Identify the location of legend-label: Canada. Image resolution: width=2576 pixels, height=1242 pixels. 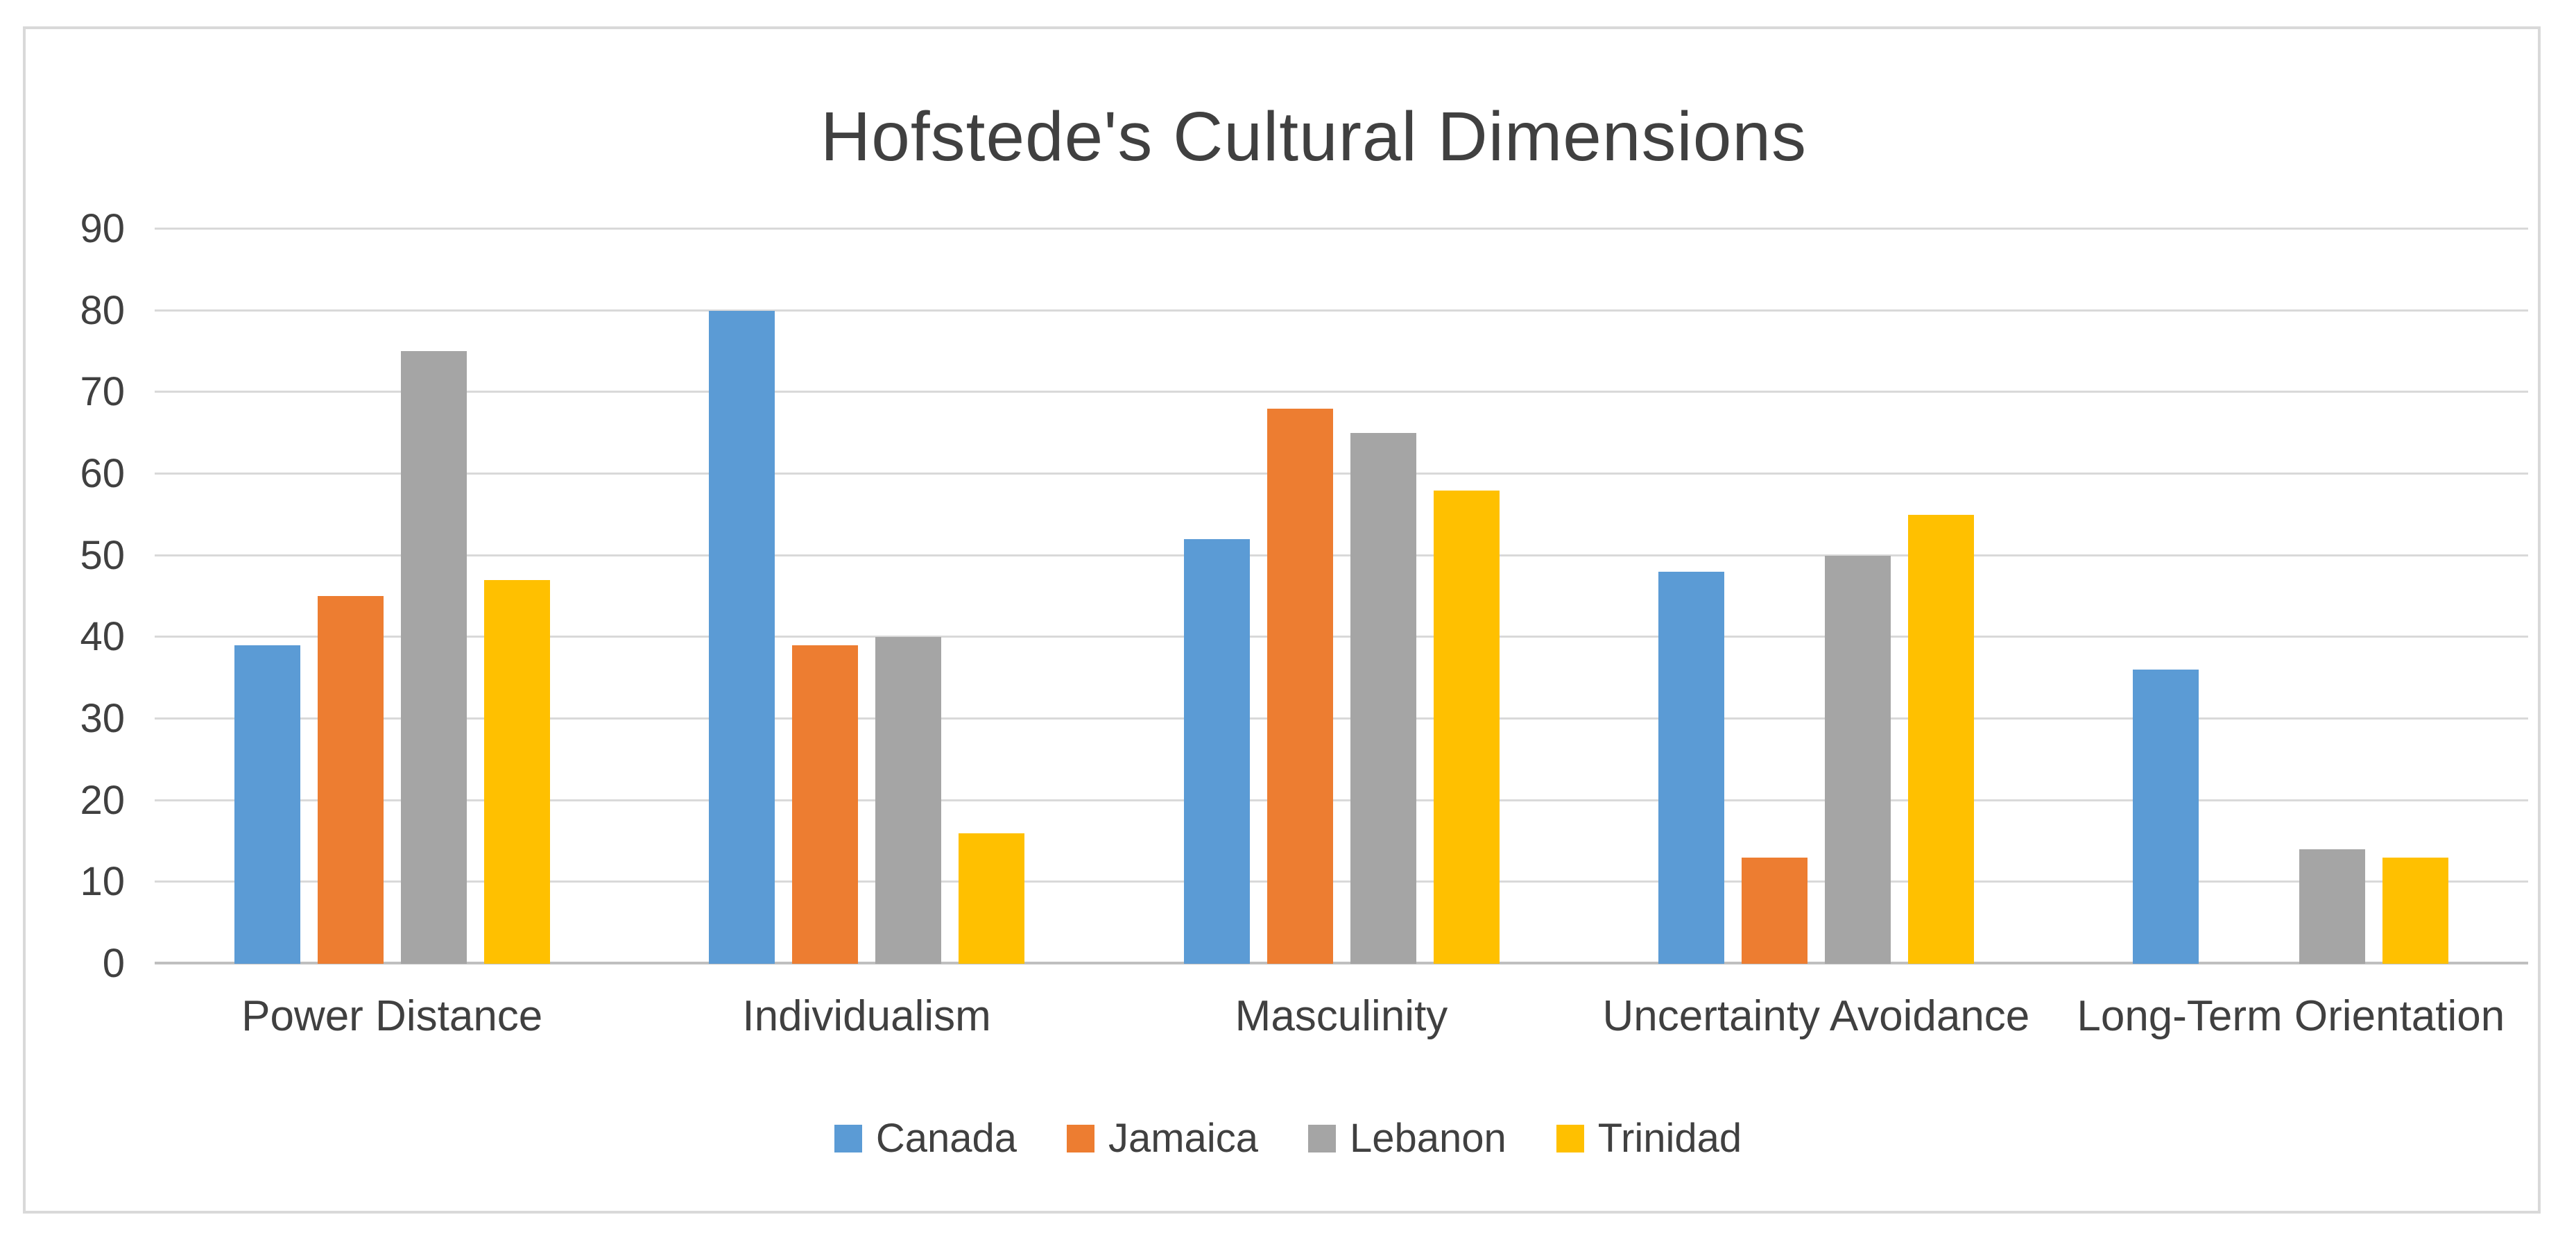
(946, 1138).